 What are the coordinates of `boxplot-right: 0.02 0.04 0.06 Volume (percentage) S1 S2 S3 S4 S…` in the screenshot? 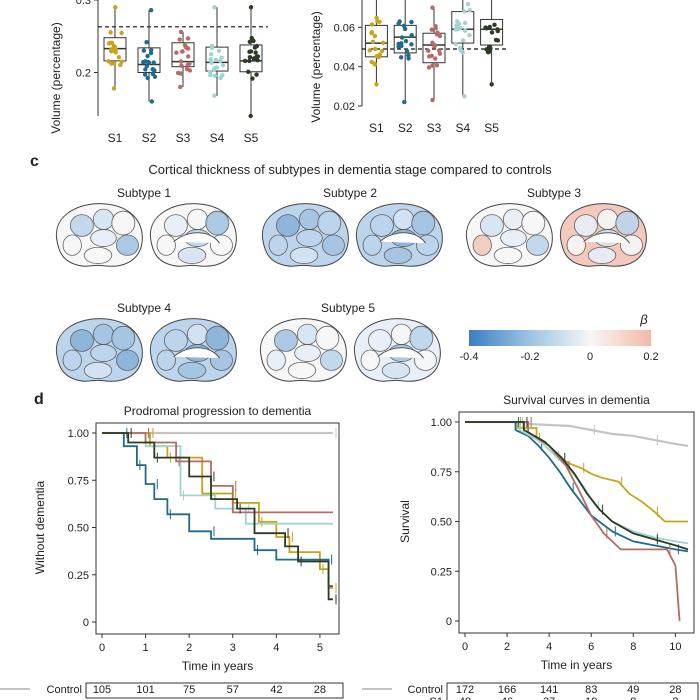 It's located at (407, 67).